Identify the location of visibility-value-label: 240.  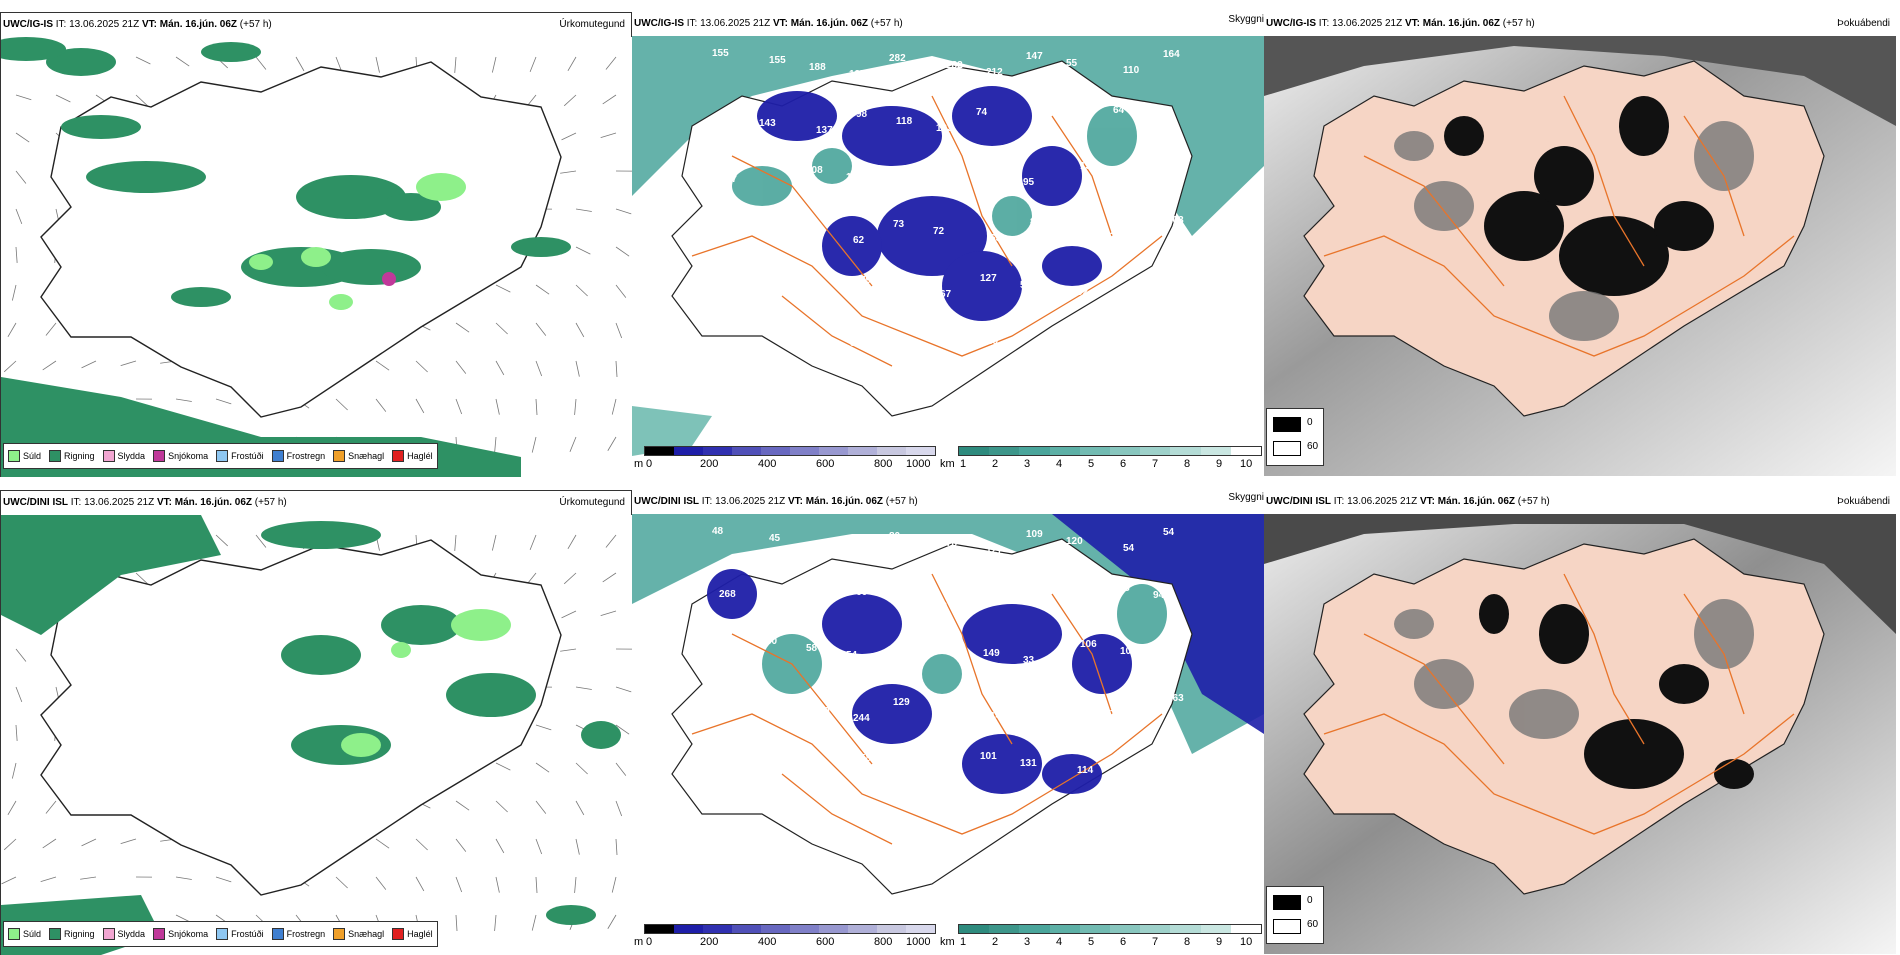
(991, 175).